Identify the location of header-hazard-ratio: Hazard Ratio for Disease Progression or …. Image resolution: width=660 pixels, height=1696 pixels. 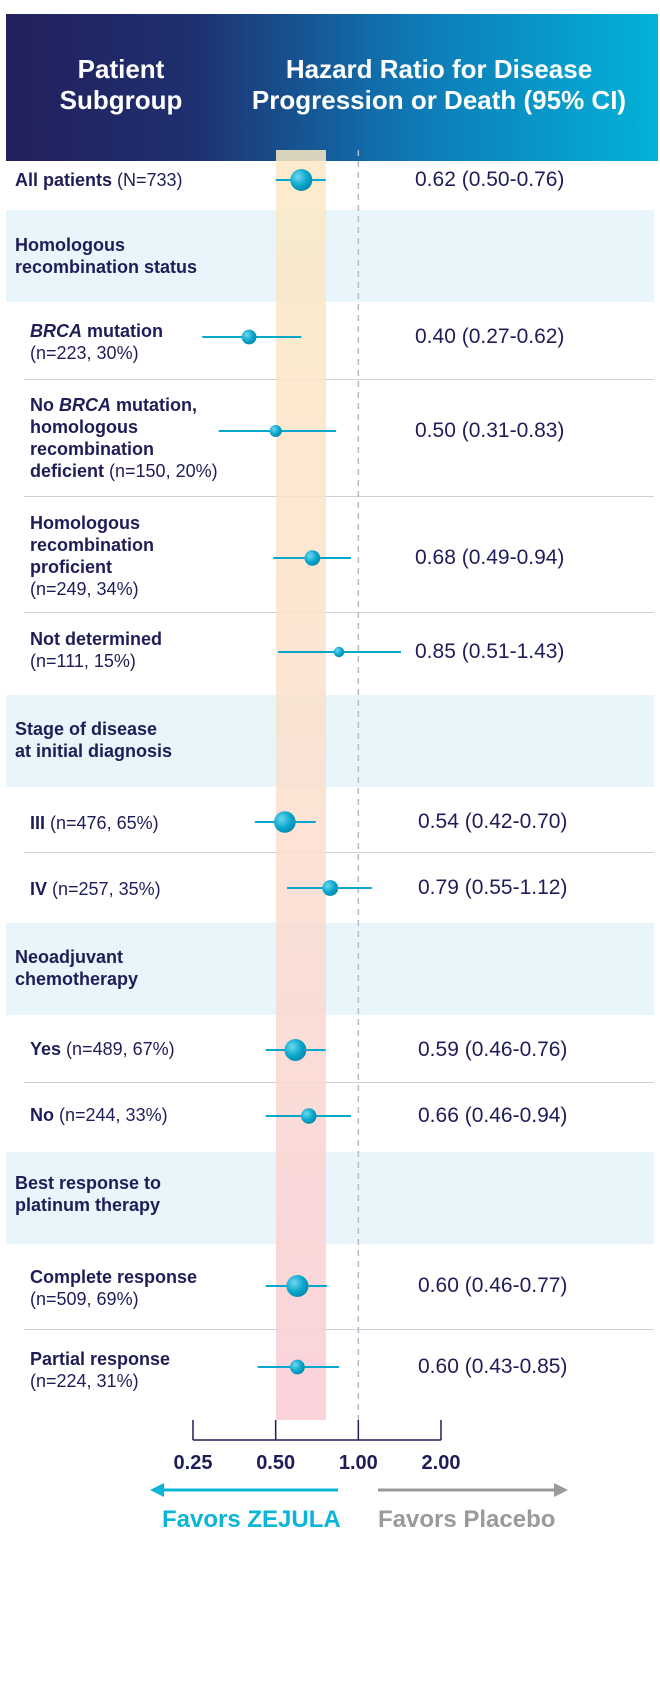
(439, 84).